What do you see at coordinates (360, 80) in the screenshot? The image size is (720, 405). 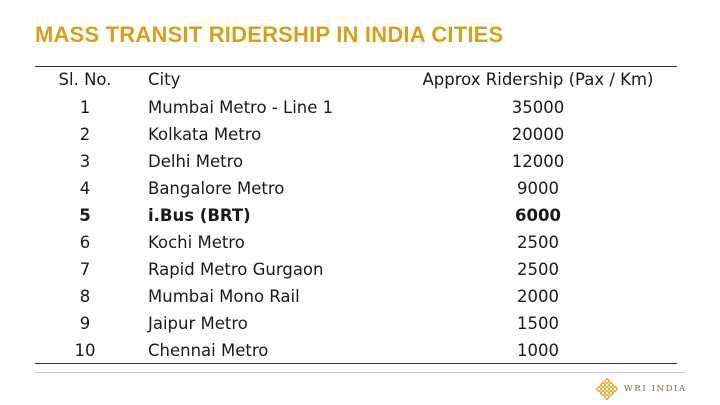 I see `table-header-row: Sl. No. City Approx Ridership (Pax / Km)` at bounding box center [360, 80].